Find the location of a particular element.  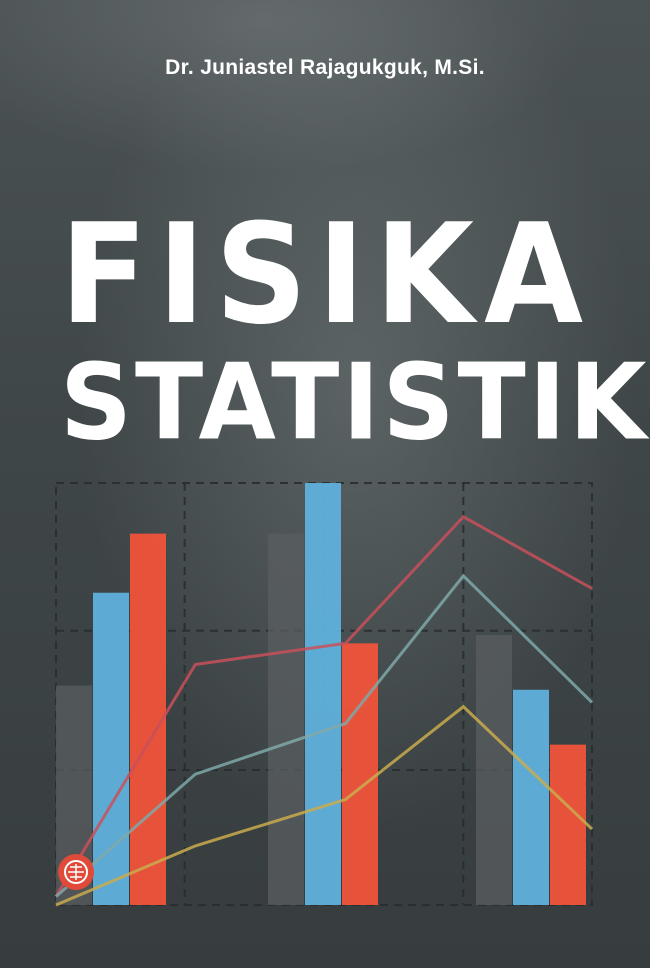

title-line-2: STATISTIK is located at coordinates (355, 402).